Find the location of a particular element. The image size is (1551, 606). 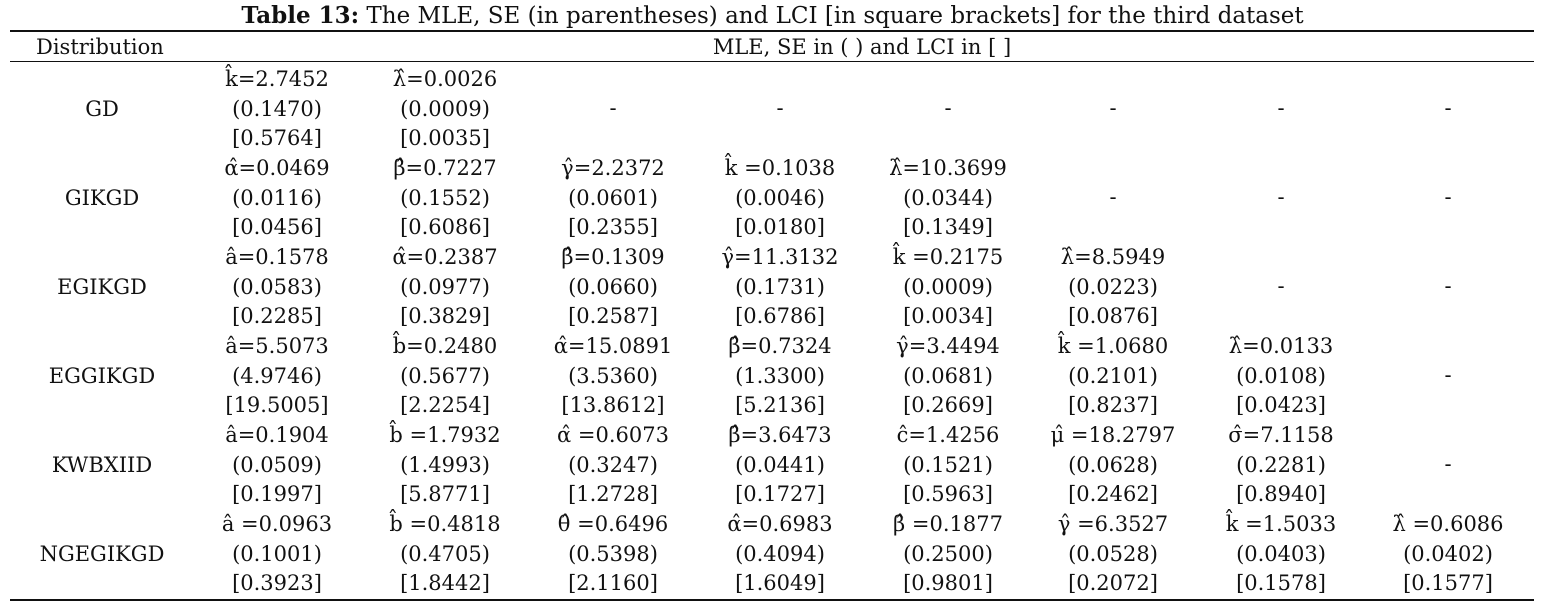

se-value: (0.0528) is located at coordinates (1113, 553).